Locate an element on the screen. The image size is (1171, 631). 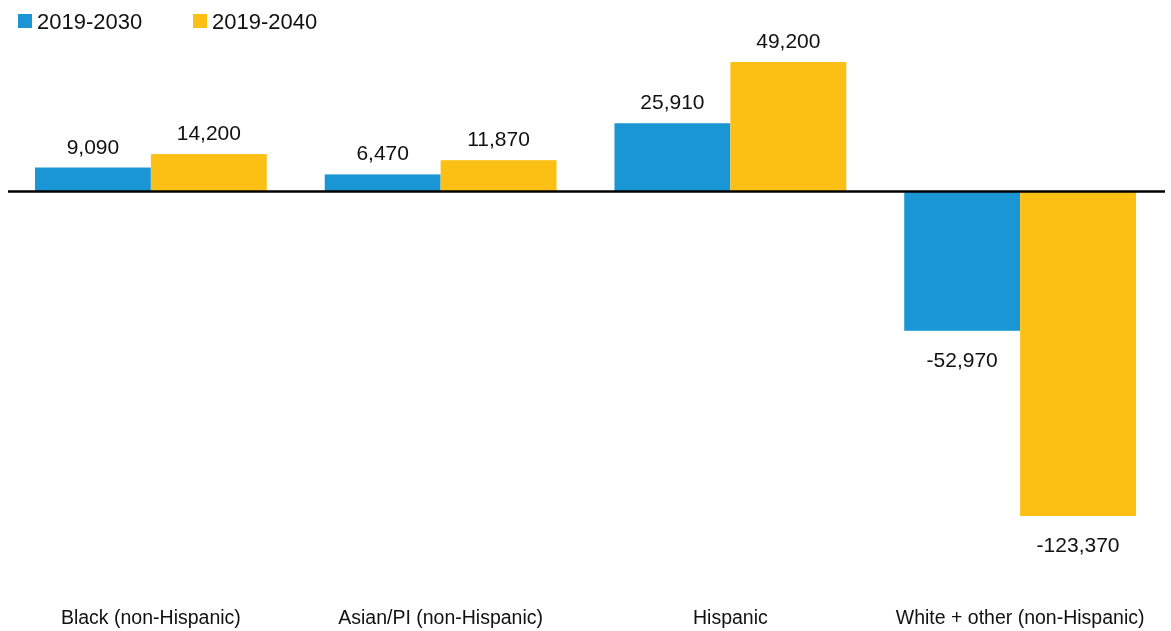
legend-label: 2019-2030 is located at coordinates (90, 21).